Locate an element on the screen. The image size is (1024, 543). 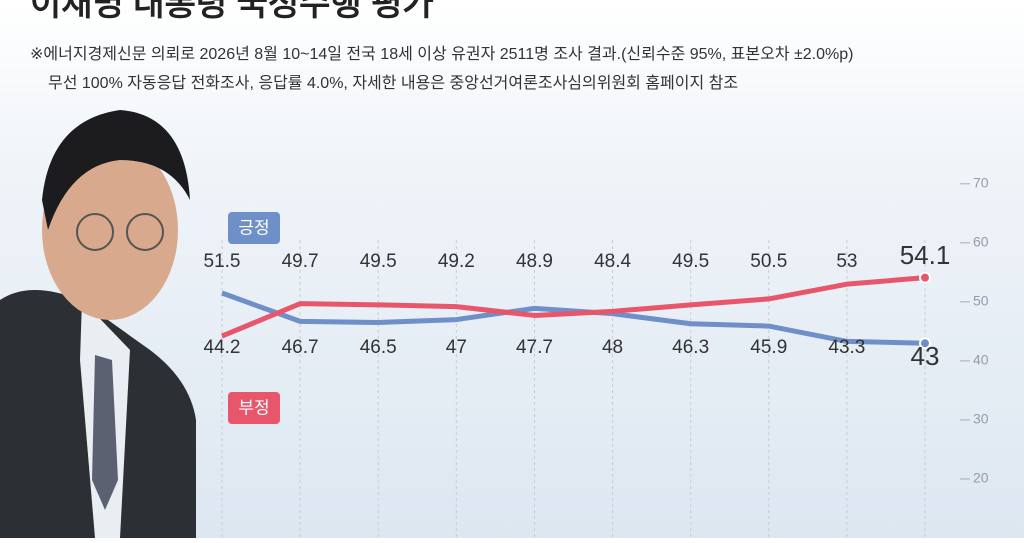
legend: 긍정 부정 is located at coordinates (254, 318).